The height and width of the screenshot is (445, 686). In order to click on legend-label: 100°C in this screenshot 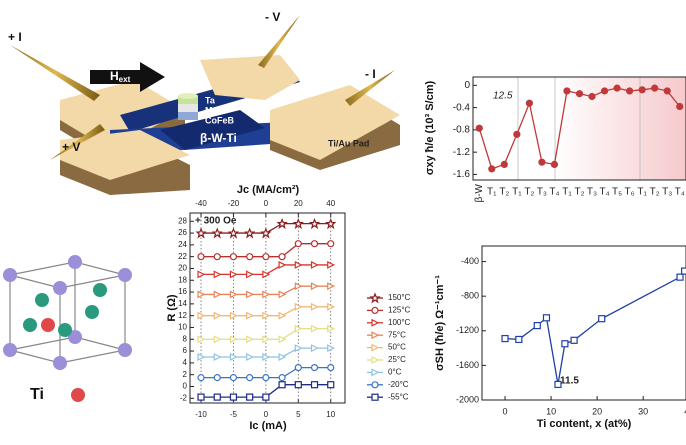, I will do `click(399, 322)`.